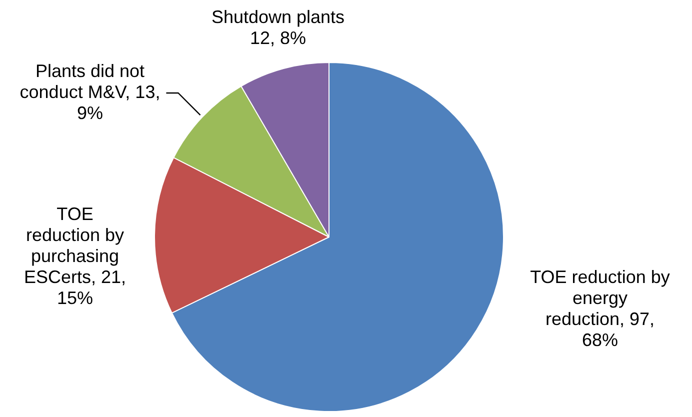  What do you see at coordinates (600, 308) in the screenshot?
I see `slice-label: TOE reduction by energy reduction, 97, 68%` at bounding box center [600, 308].